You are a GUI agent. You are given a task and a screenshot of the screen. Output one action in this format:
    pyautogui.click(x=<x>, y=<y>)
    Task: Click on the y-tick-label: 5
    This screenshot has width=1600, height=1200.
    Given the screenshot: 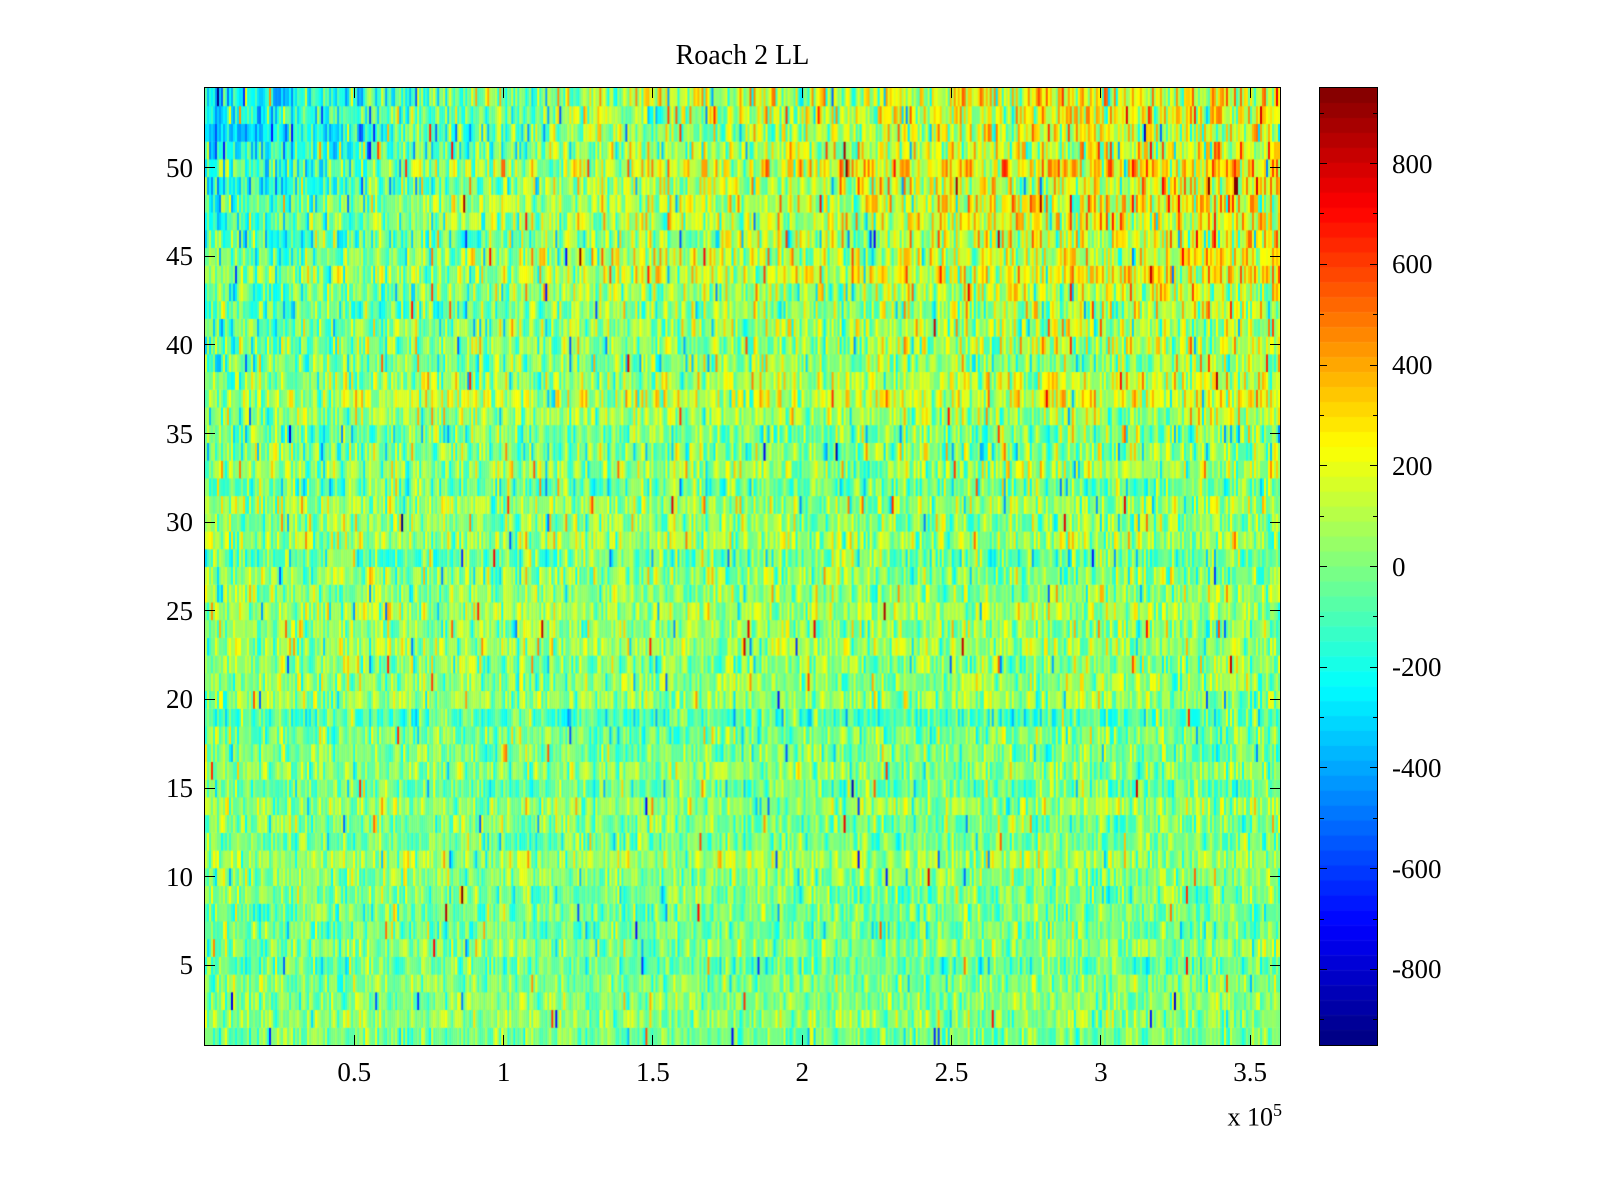 What is the action you would take?
    pyautogui.click(x=186, y=965)
    